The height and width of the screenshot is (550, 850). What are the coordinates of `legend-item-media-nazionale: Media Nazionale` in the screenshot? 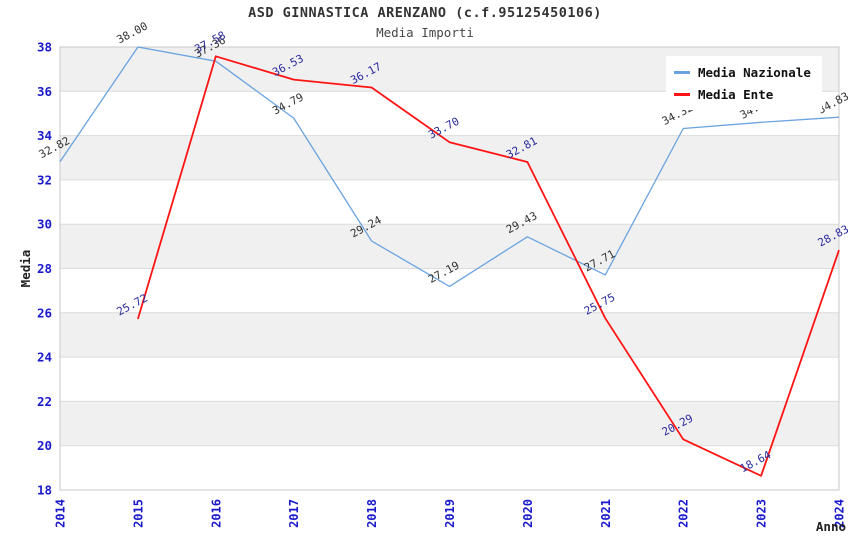 It's located at (748, 72).